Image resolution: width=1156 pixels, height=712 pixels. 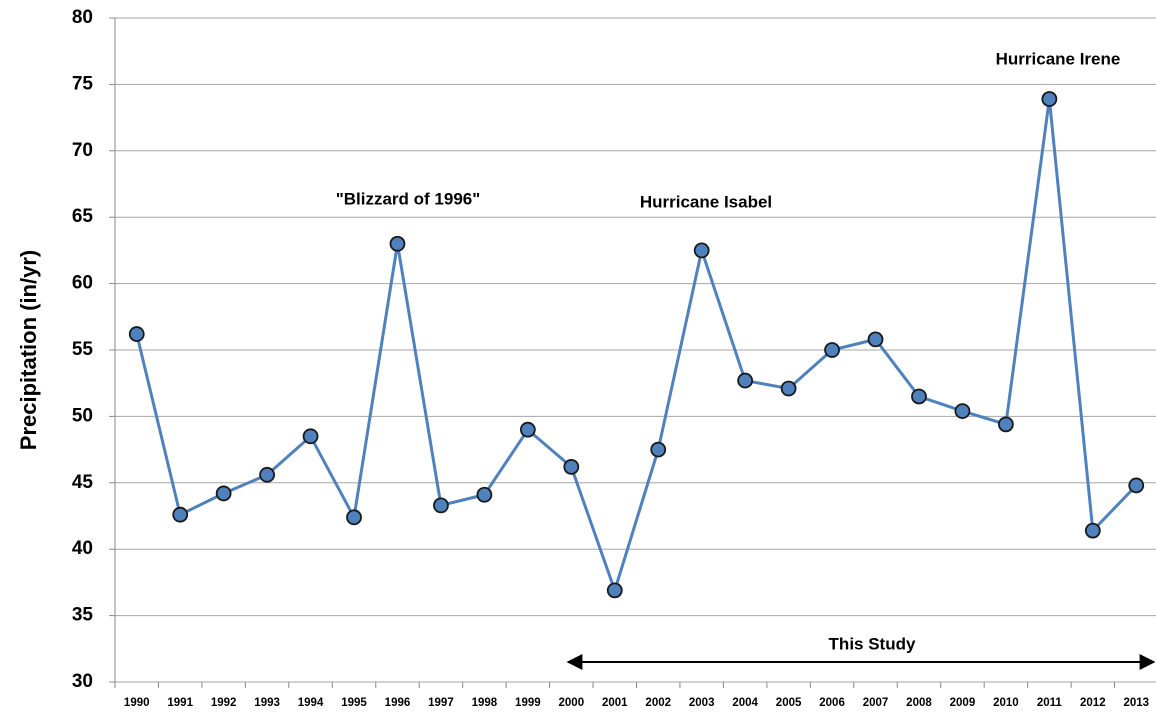 What do you see at coordinates (82, 283) in the screenshot?
I see `y-tick-label: 60` at bounding box center [82, 283].